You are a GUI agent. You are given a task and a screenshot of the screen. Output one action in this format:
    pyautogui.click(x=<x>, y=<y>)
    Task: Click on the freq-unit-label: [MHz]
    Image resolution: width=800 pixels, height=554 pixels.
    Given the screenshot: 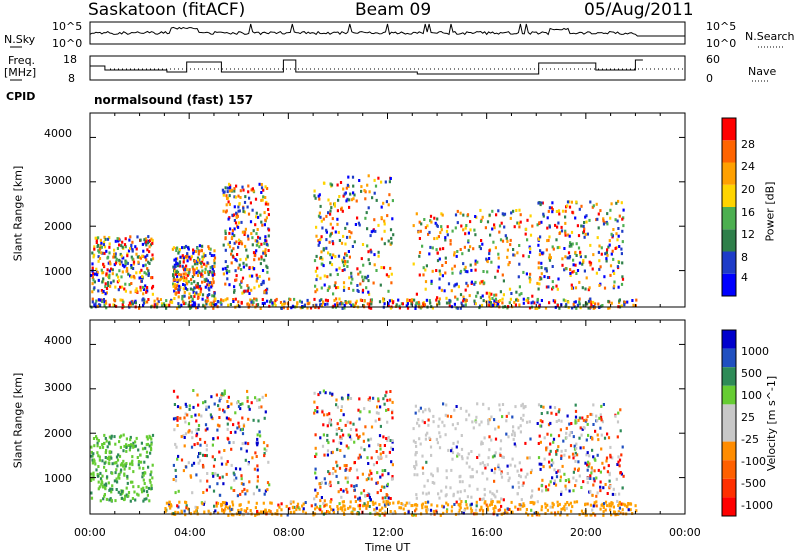 What is the action you would take?
    pyautogui.click(x=20, y=72)
    